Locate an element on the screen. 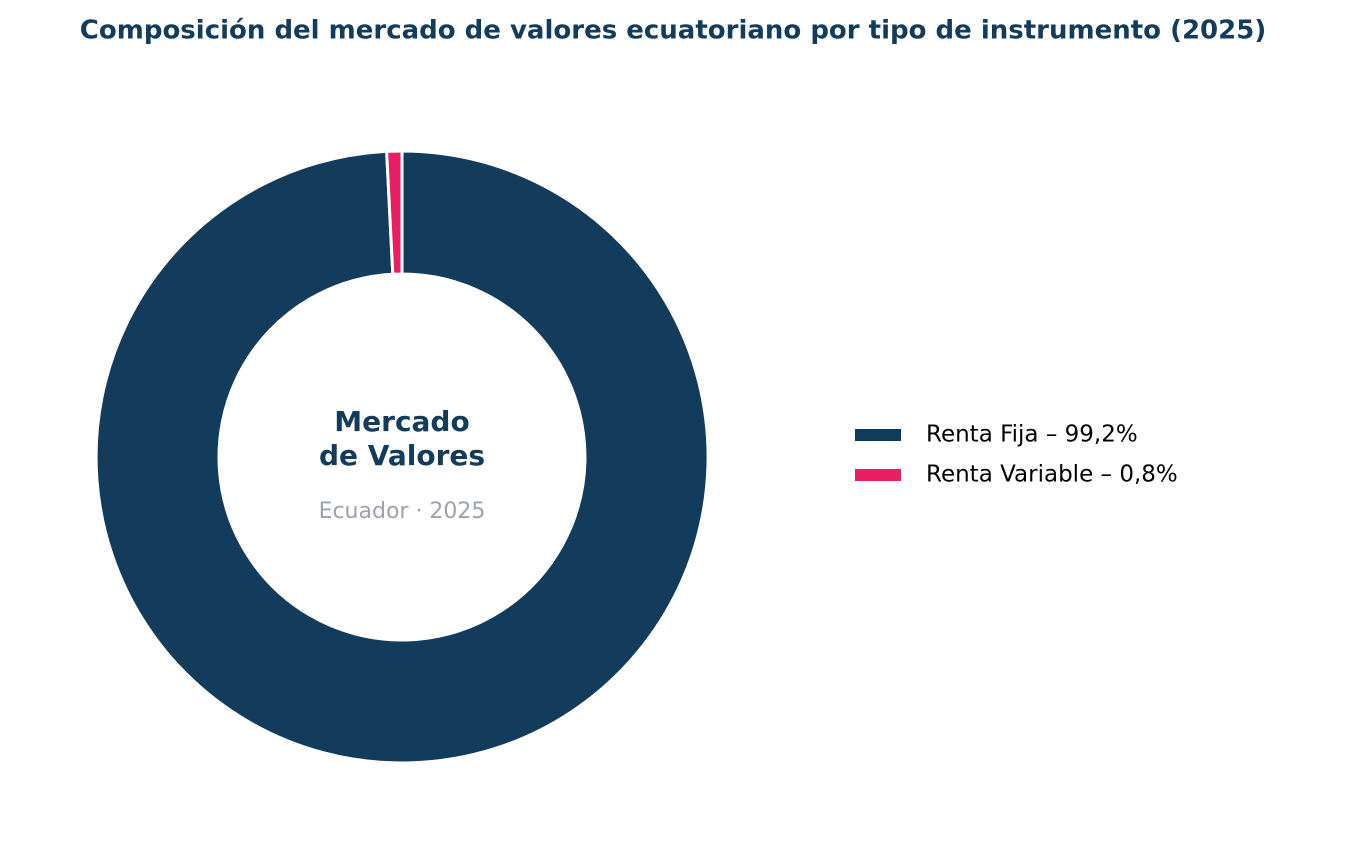 The image size is (1346, 859). slice is located at coordinates (394, 212).